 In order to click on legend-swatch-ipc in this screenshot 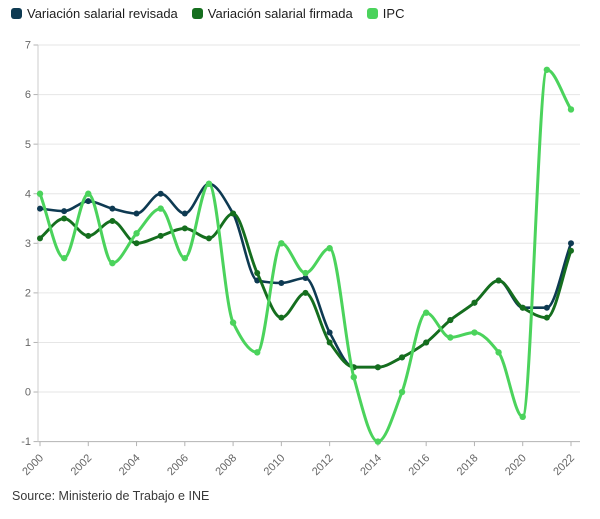, I will do `click(372, 13)`.